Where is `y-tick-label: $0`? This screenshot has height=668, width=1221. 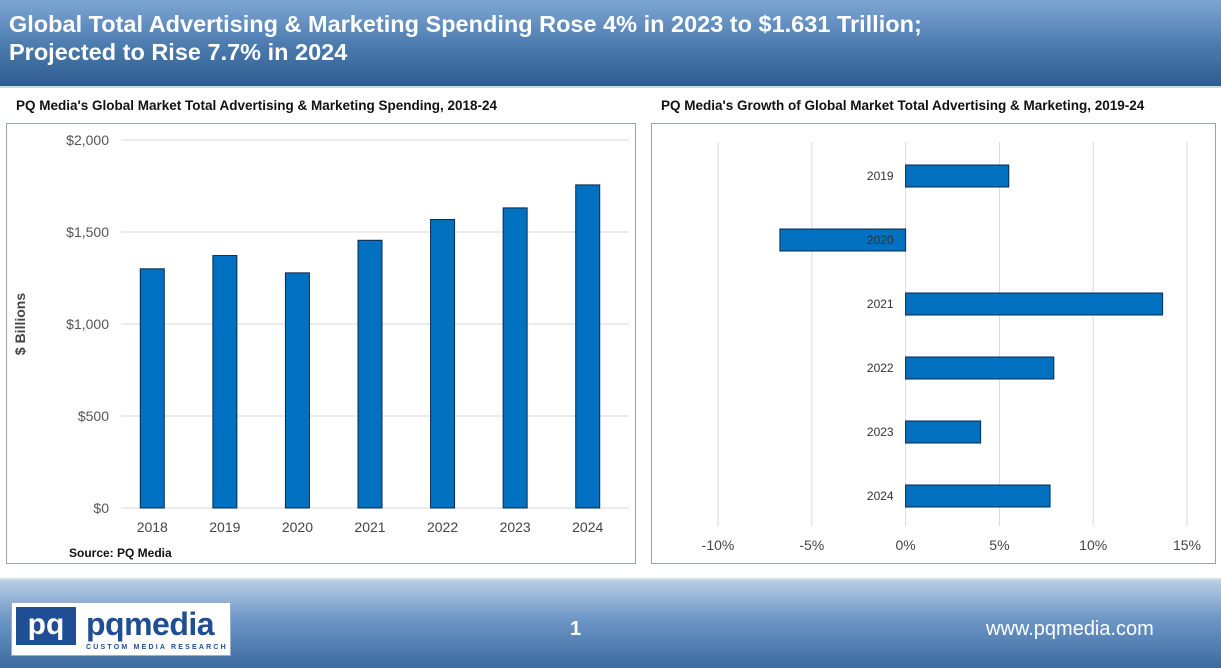 y-tick-label: $0 is located at coordinates (101, 508).